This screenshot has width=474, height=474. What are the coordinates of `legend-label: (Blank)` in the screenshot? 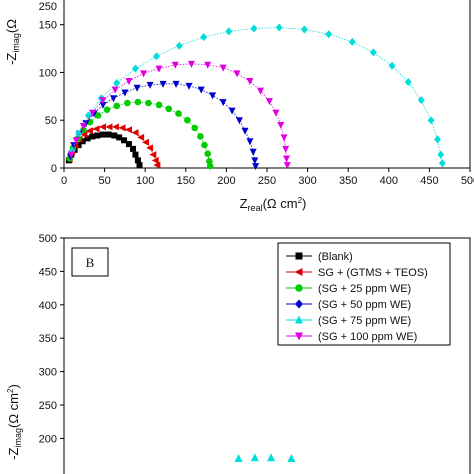 It's located at (335, 257).